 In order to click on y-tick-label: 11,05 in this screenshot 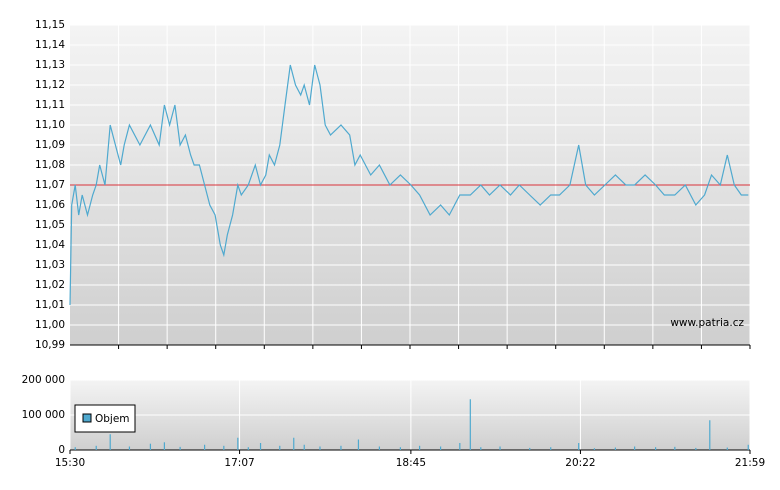, I will do `click(50, 225)`.